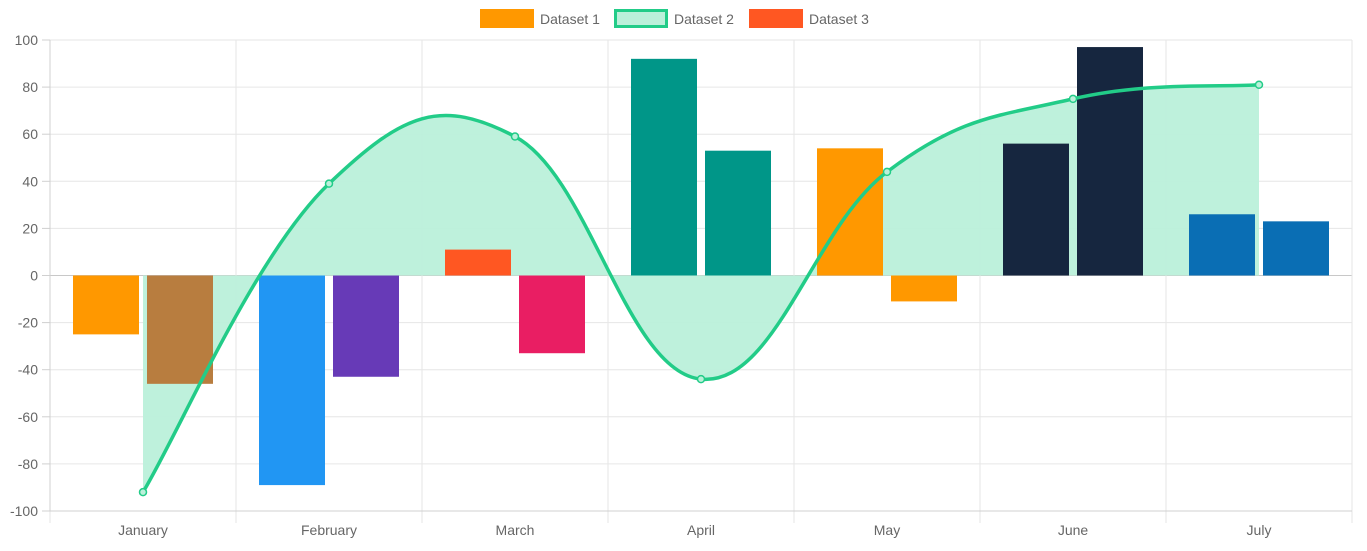 Image resolution: width=1367 pixels, height=551 pixels. What do you see at coordinates (515, 530) in the screenshot?
I see `x-tick-label: March` at bounding box center [515, 530].